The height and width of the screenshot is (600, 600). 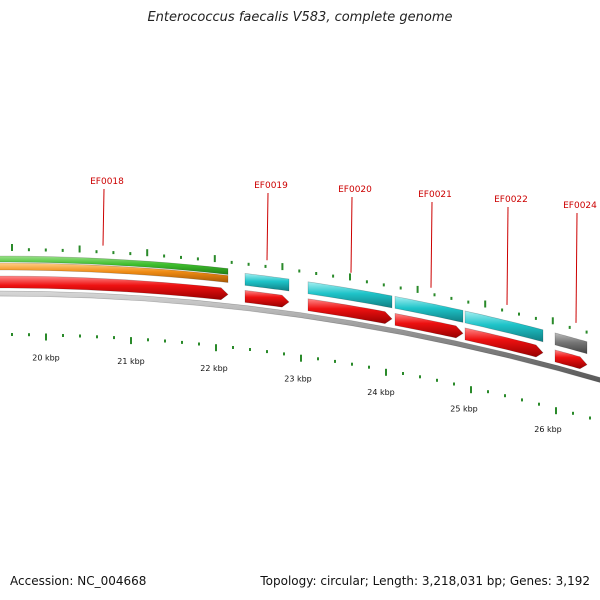 What do you see at coordinates (548, 429) in the screenshot?
I see `scale-label-6: 26 kbp` at bounding box center [548, 429].